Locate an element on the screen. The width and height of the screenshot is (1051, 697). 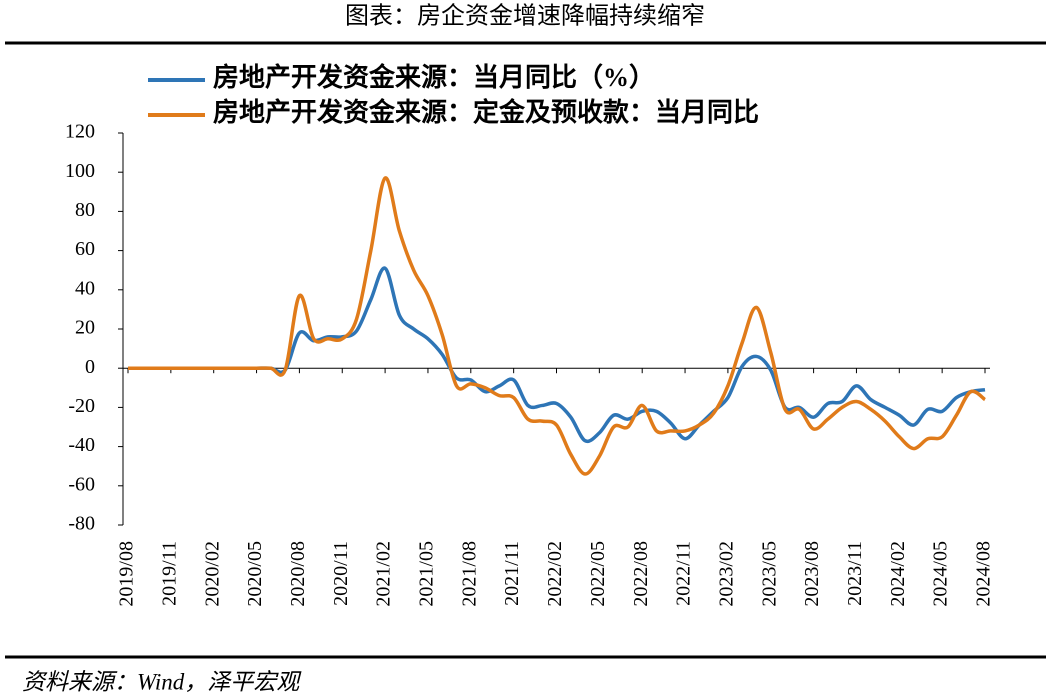
x-tick-label: 2022/02 is located at coordinates (555, 574).